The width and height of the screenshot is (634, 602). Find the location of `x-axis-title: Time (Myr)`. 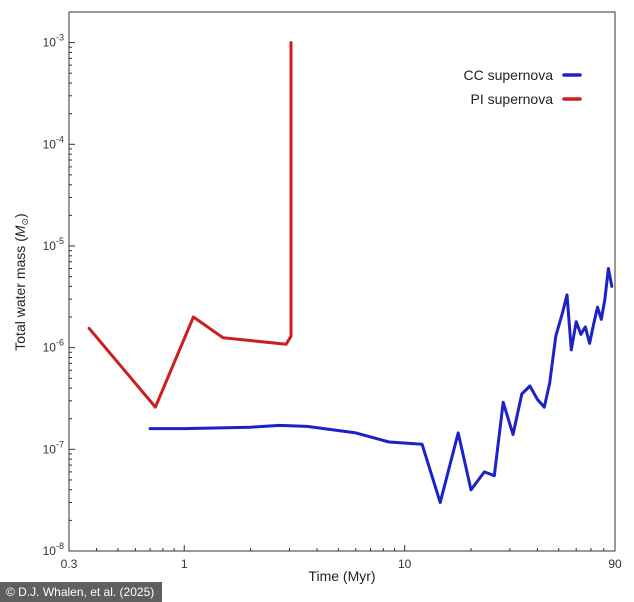

x-axis-title: Time (Myr) is located at coordinates (341, 576).